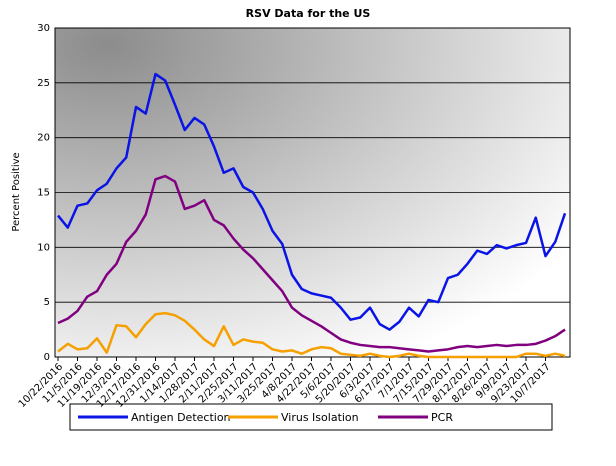 This screenshot has width=616, height=466. I want to click on y-tick-label: 20, so click(43, 138).